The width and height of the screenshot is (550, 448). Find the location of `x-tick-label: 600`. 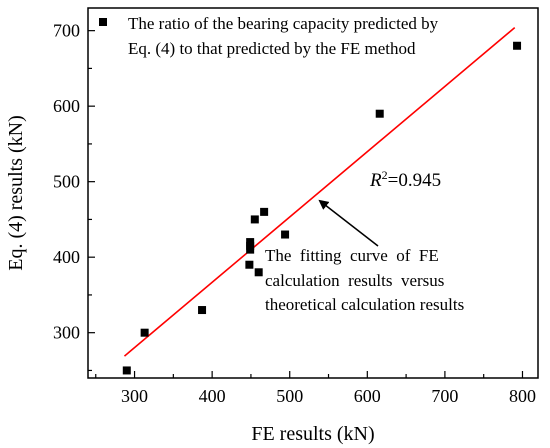

x-tick-label: 600 is located at coordinates (367, 396).